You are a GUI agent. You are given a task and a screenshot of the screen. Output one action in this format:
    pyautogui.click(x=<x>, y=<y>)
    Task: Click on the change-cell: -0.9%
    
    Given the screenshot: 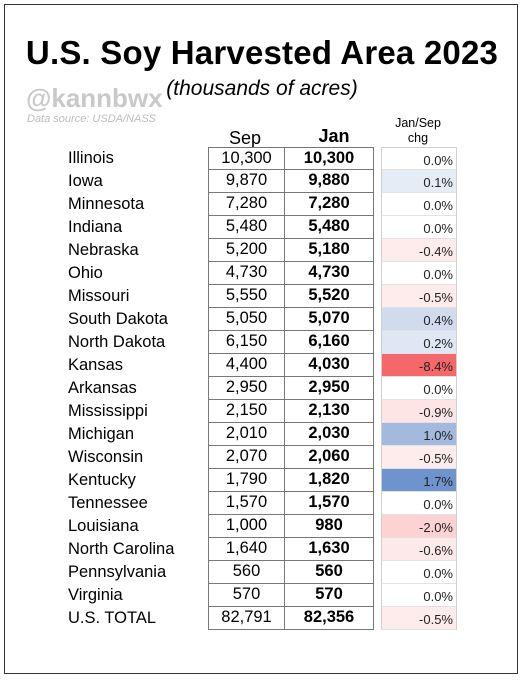 What is the action you would take?
    pyautogui.click(x=419, y=411)
    